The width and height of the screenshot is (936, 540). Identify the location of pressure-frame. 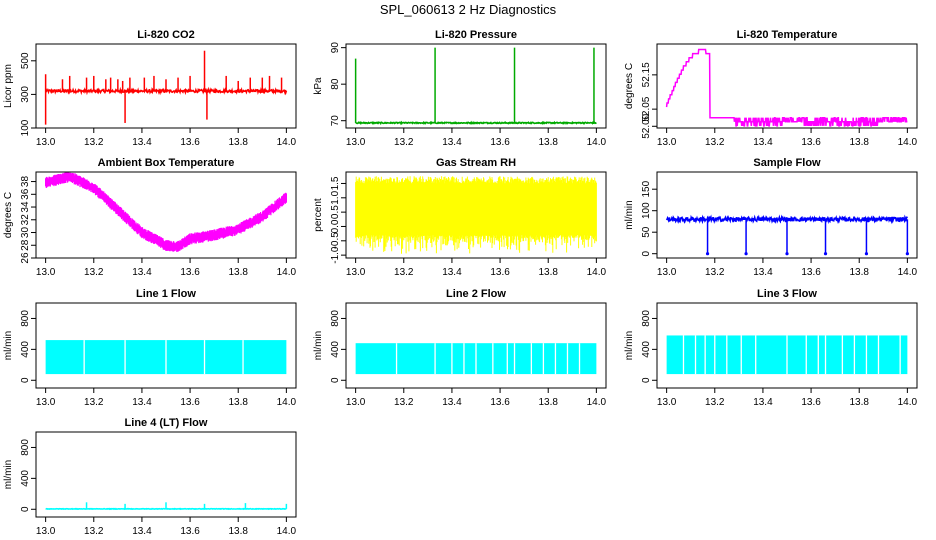
(476, 86).